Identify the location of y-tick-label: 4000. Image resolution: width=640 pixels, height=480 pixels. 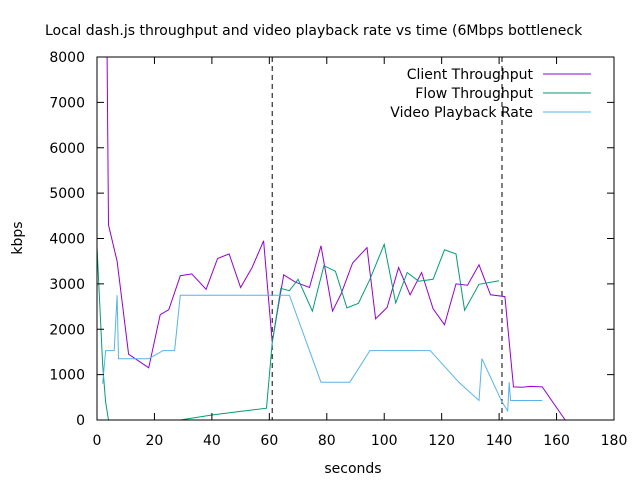
(67, 240).